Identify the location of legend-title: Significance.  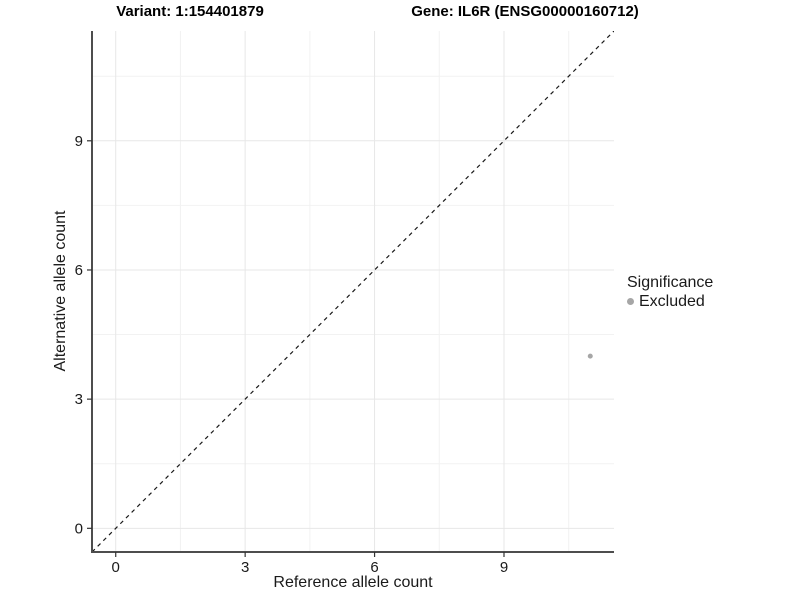
(670, 282).